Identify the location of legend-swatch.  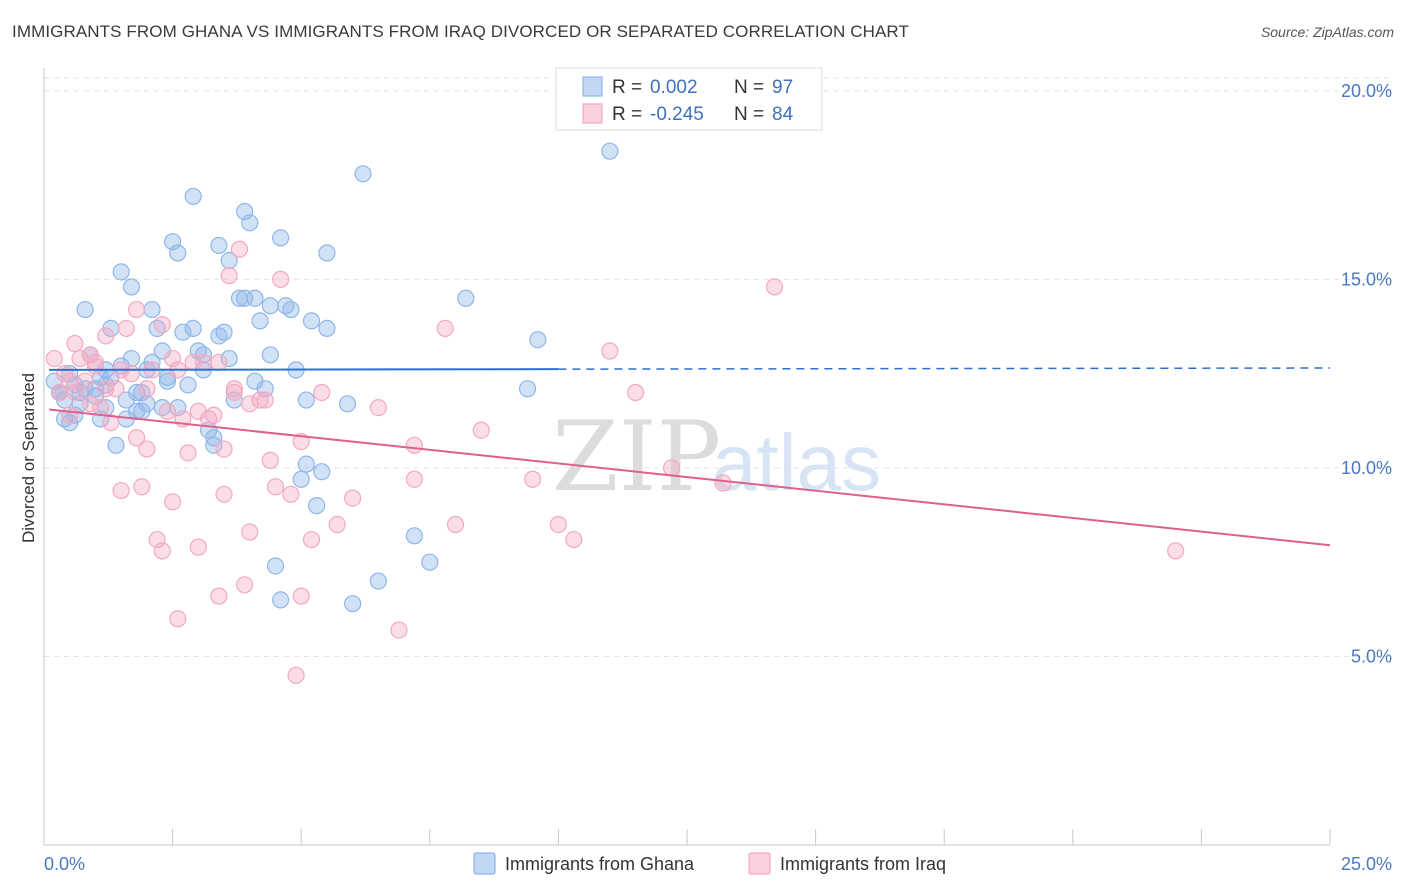
(592, 86).